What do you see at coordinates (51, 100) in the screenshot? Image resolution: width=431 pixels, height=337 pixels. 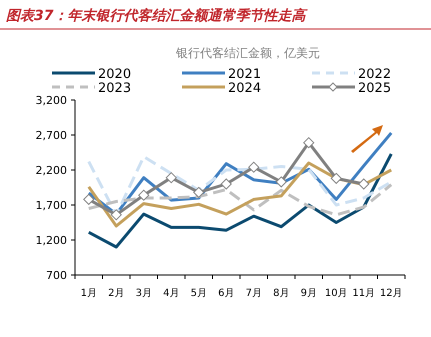 I see `y-tick-label: 3,200` at bounding box center [51, 100].